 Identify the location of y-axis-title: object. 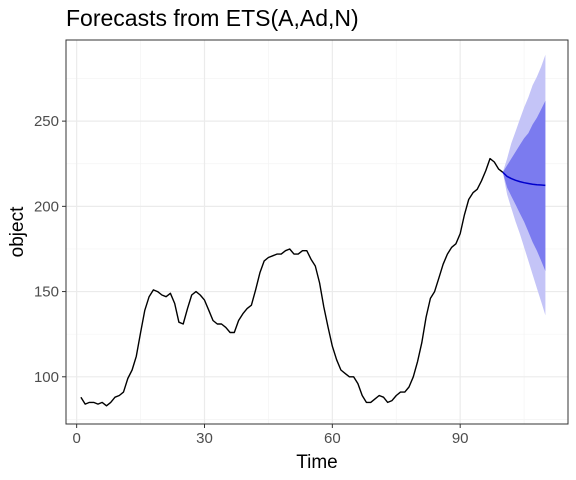
(17, 231).